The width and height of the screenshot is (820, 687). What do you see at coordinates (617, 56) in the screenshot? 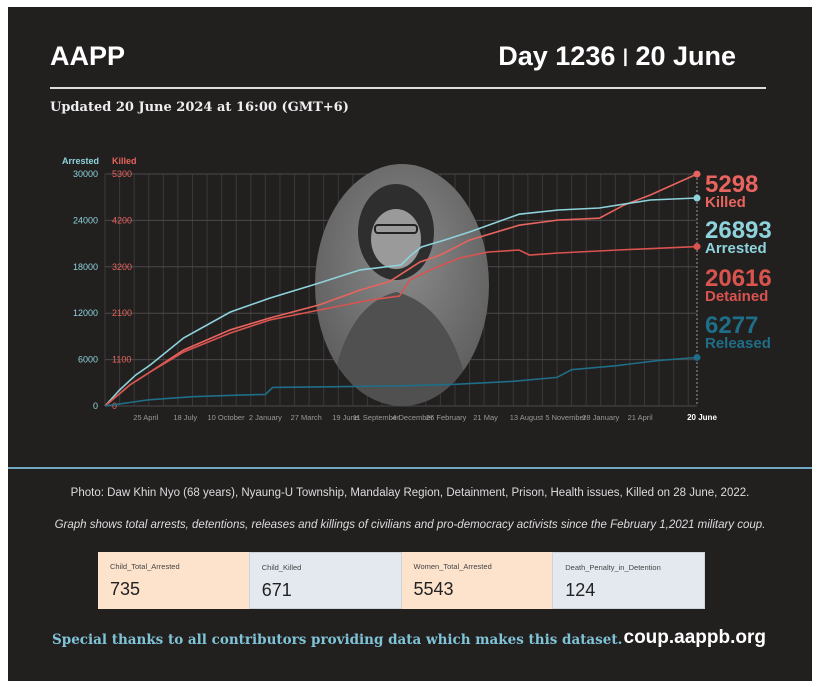
I see `day-counter: Day 1236 | 20 June` at bounding box center [617, 56].